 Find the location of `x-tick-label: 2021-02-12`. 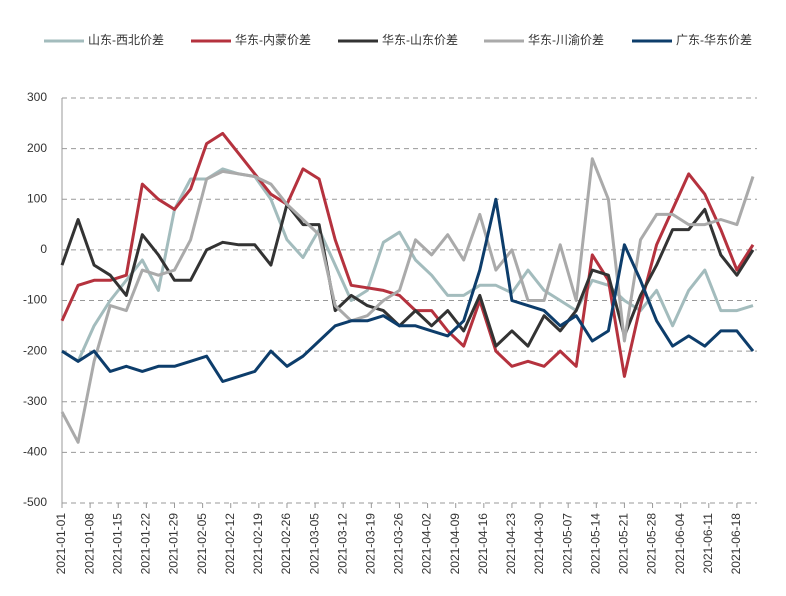

x-tick-label: 2021-02-12 is located at coordinates (230, 544).